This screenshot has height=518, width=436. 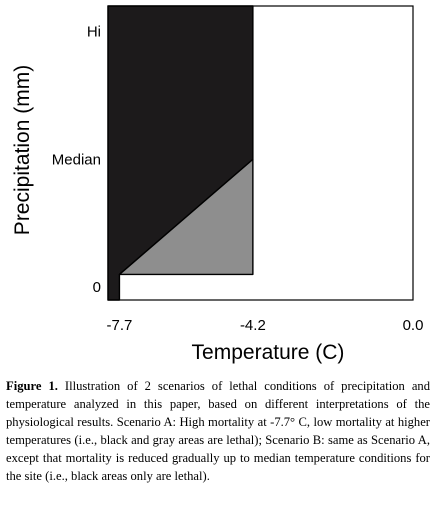 What do you see at coordinates (268, 352) in the screenshot?
I see `x-axis-label: Temperature (C)` at bounding box center [268, 352].